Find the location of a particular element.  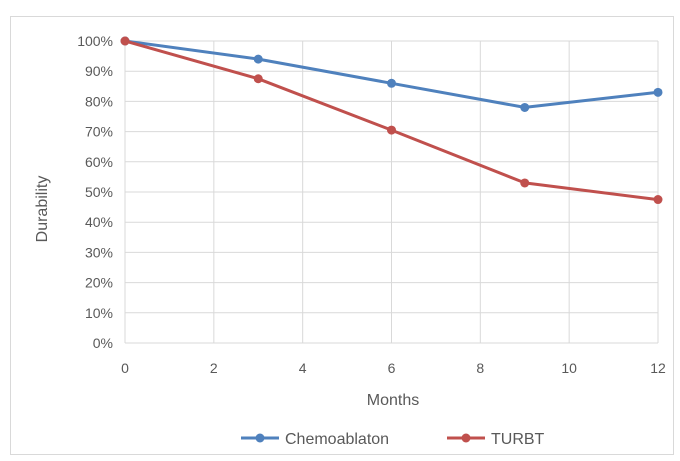

y-tick-label: 100% is located at coordinates (95, 41).